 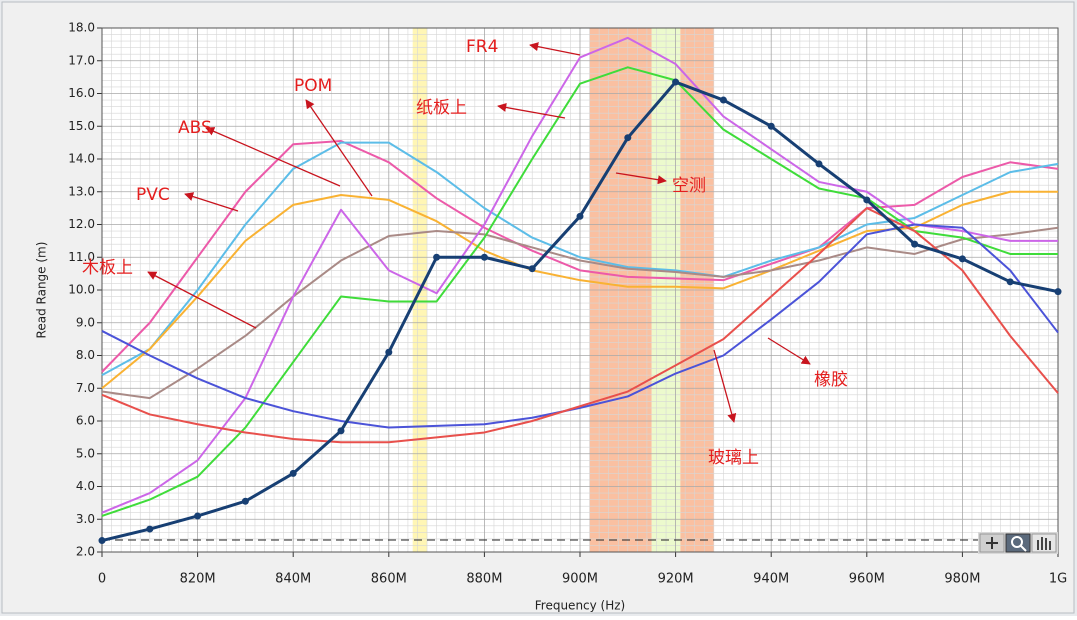 What do you see at coordinates (81, 28) in the screenshot?
I see `y-tick-label: 18.0` at bounding box center [81, 28].